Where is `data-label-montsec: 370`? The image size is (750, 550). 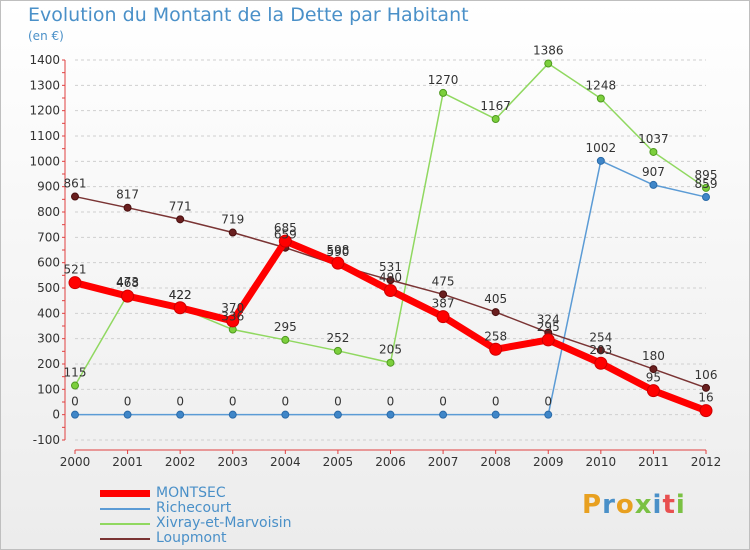
data-label-montsec: 370 is located at coordinates (232, 308).